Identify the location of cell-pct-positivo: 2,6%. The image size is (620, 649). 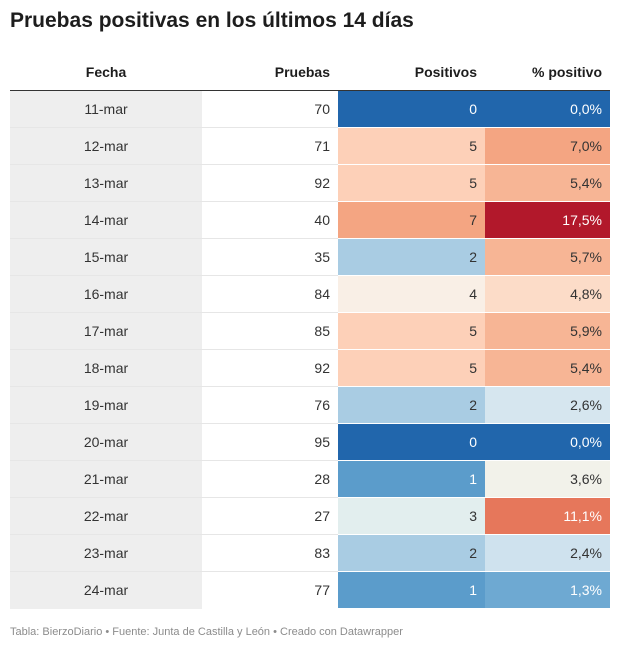
(547, 405).